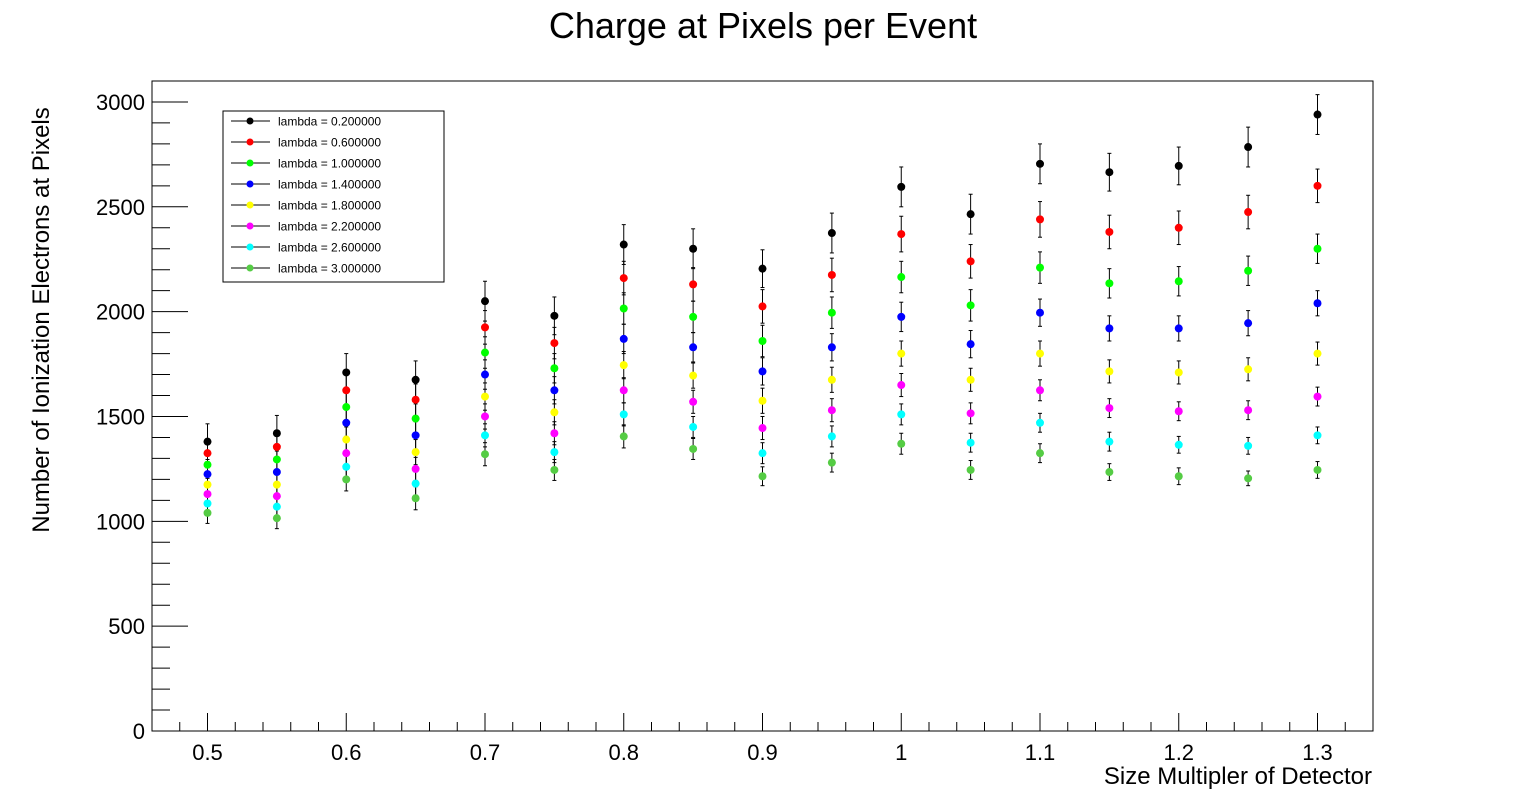  I want to click on legend-label: lambda = 2.600000, so click(329, 248).